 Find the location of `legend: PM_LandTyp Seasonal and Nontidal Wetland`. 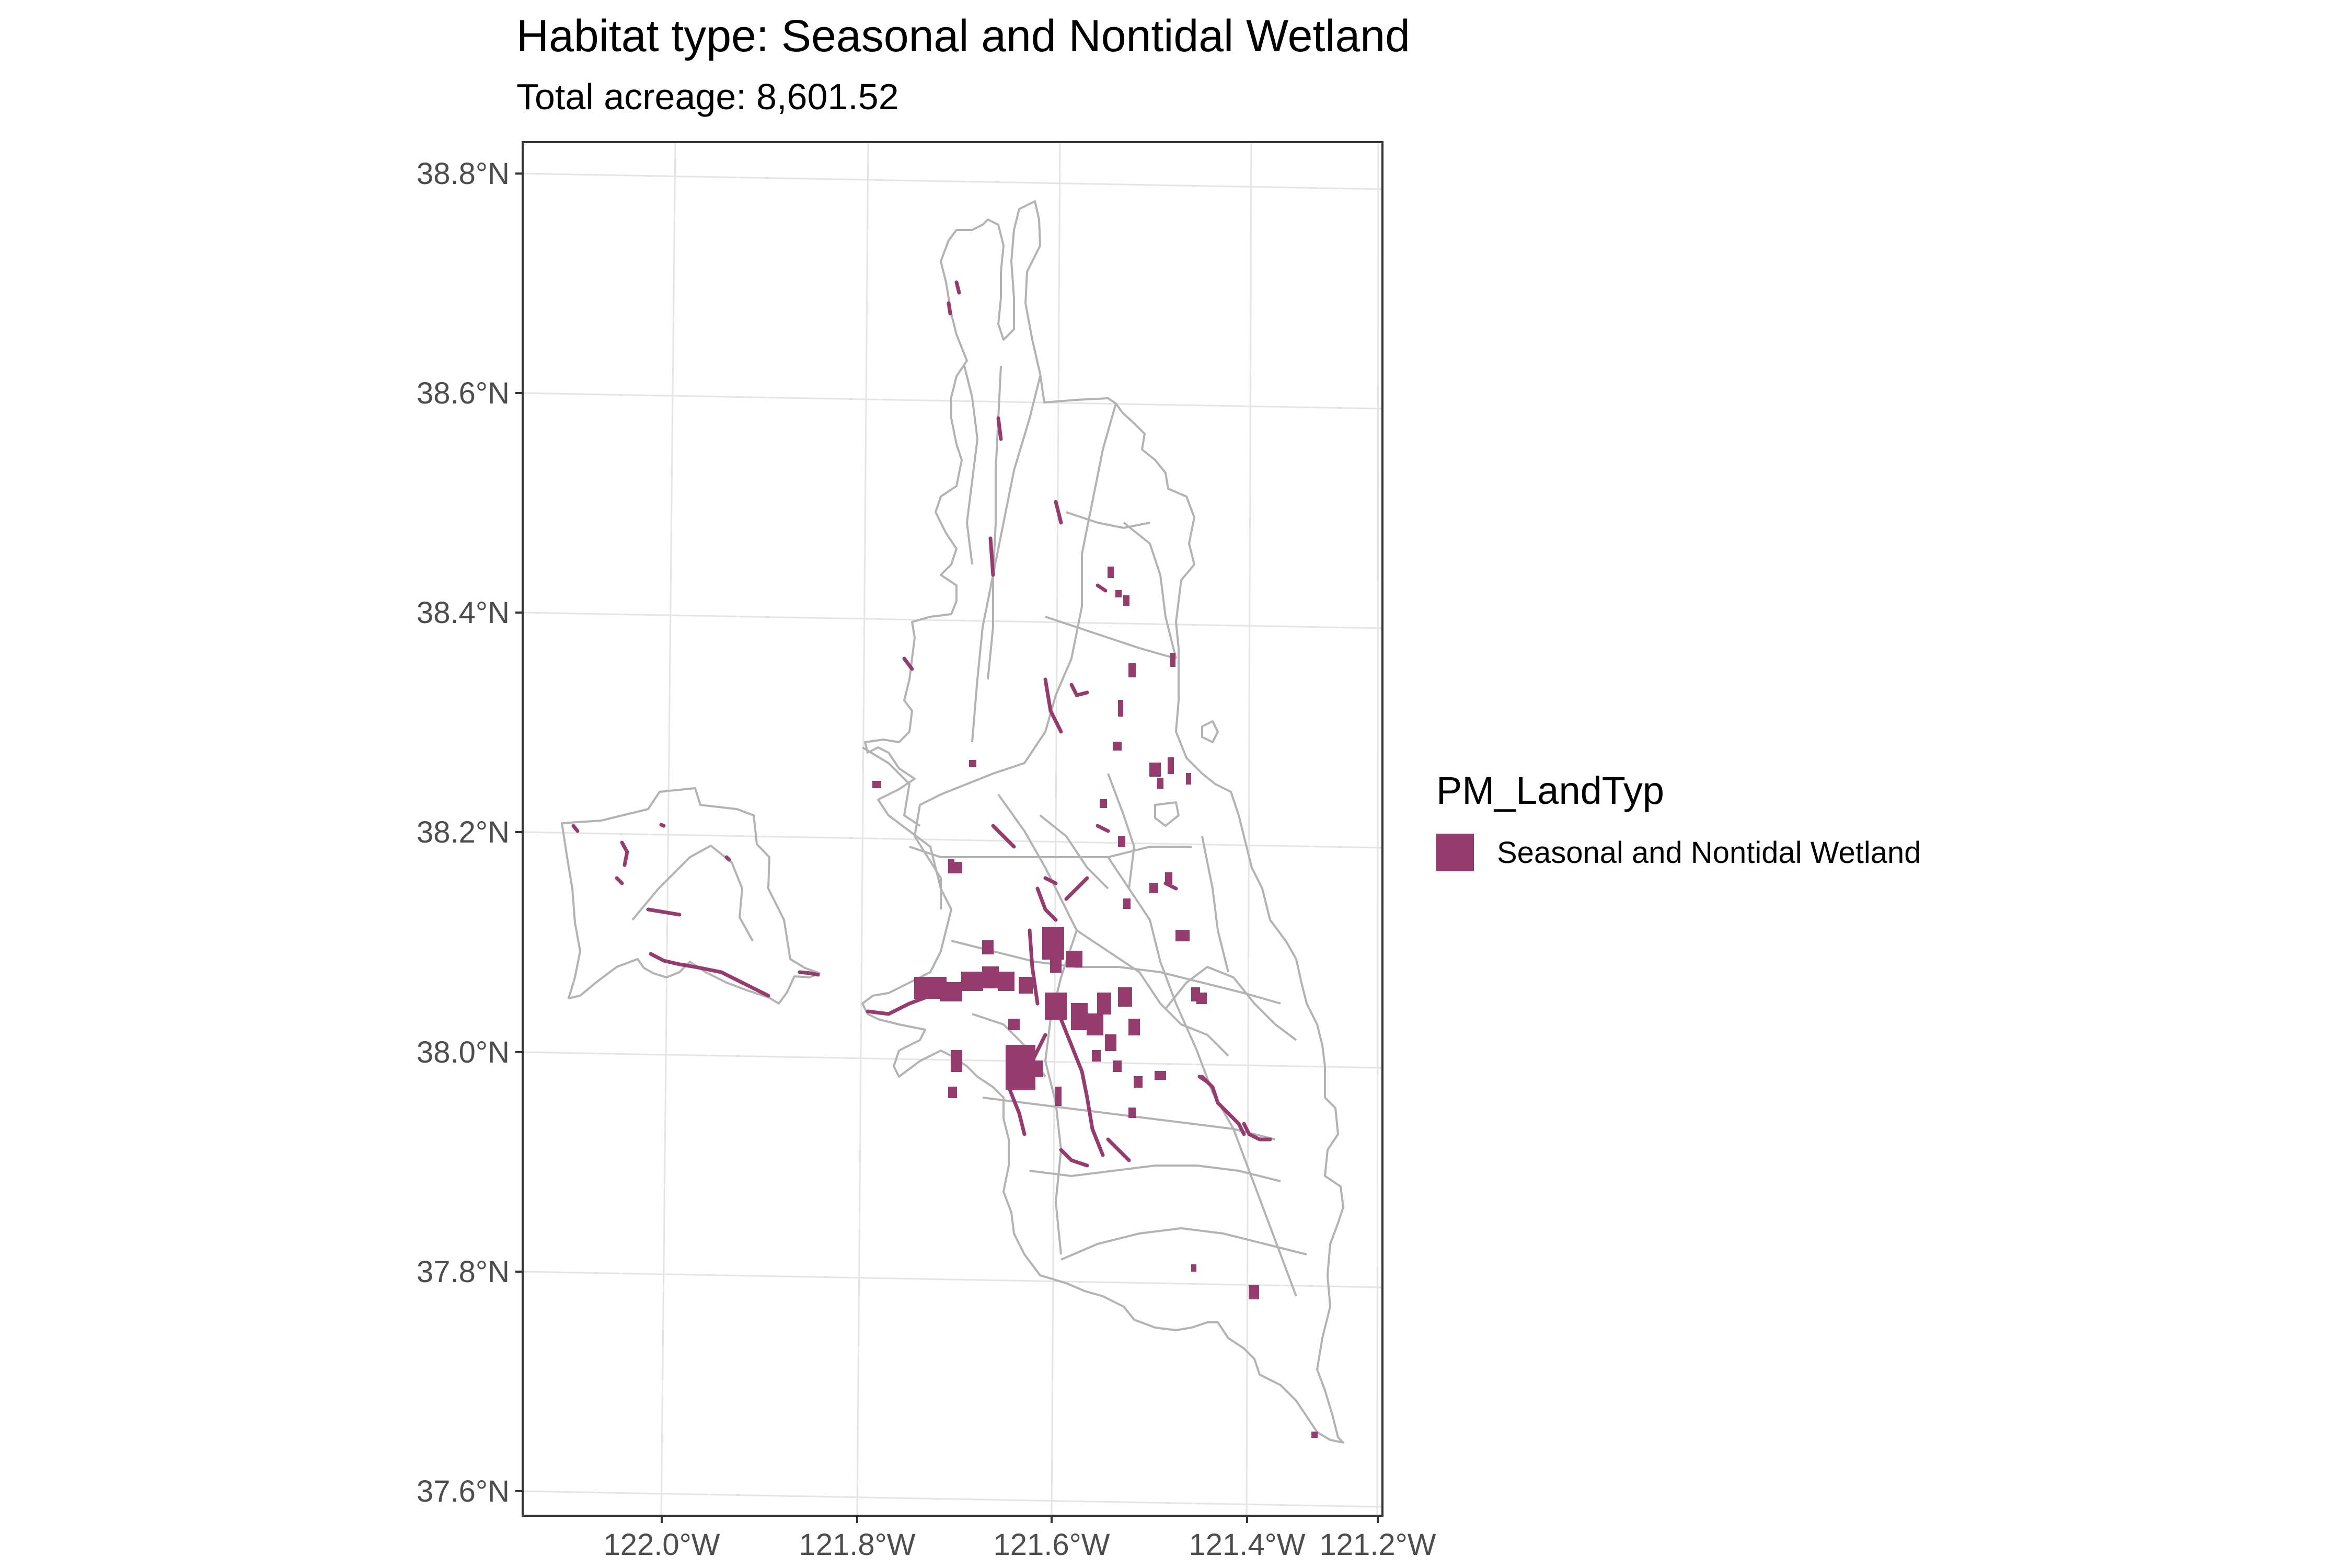

legend: PM_LandTyp Seasonal and Nontidal Wetland is located at coordinates (1678, 819).